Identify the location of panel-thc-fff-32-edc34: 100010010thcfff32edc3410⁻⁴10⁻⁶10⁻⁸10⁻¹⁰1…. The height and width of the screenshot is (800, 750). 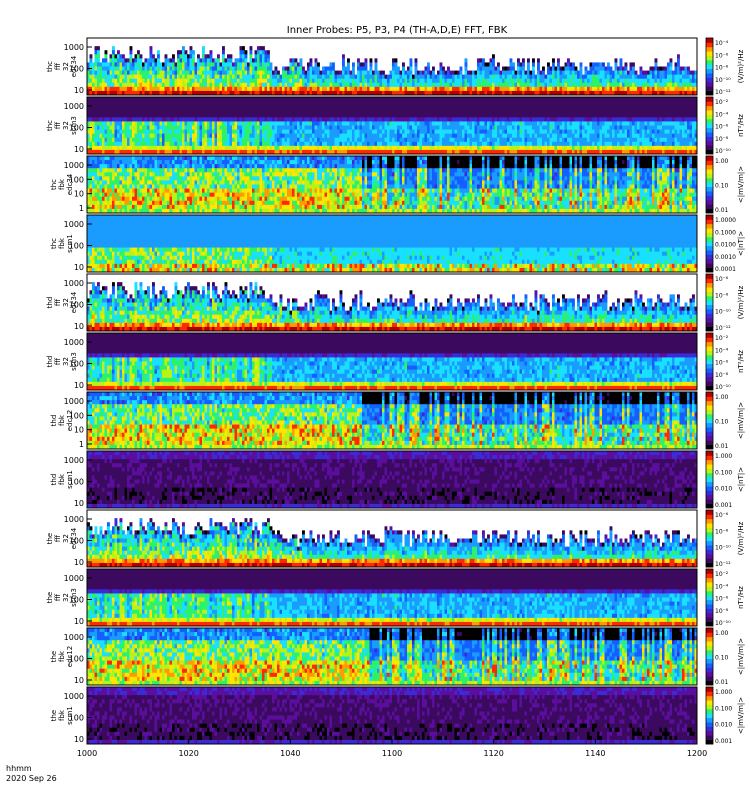
(395, 67).